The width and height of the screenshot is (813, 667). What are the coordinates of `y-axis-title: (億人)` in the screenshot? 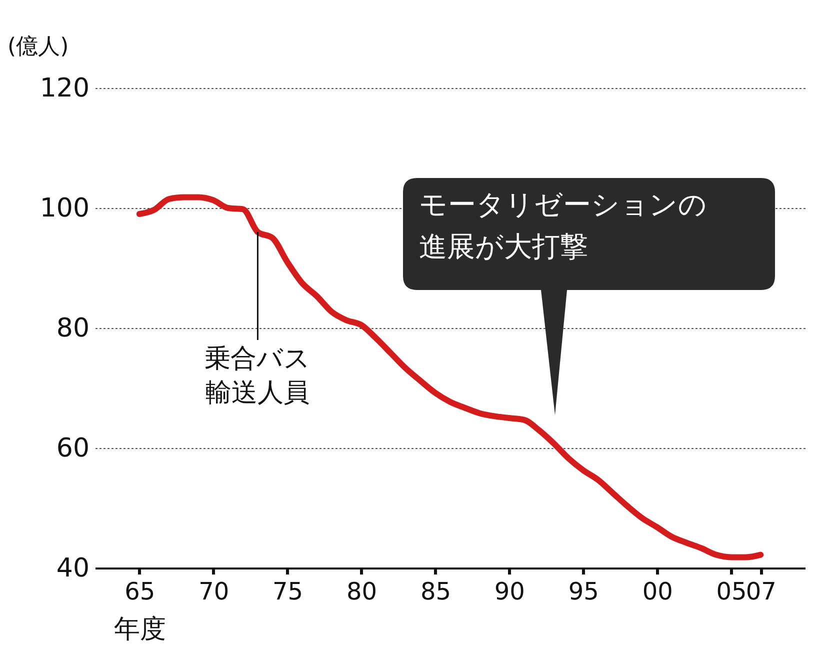 It's located at (38, 47).